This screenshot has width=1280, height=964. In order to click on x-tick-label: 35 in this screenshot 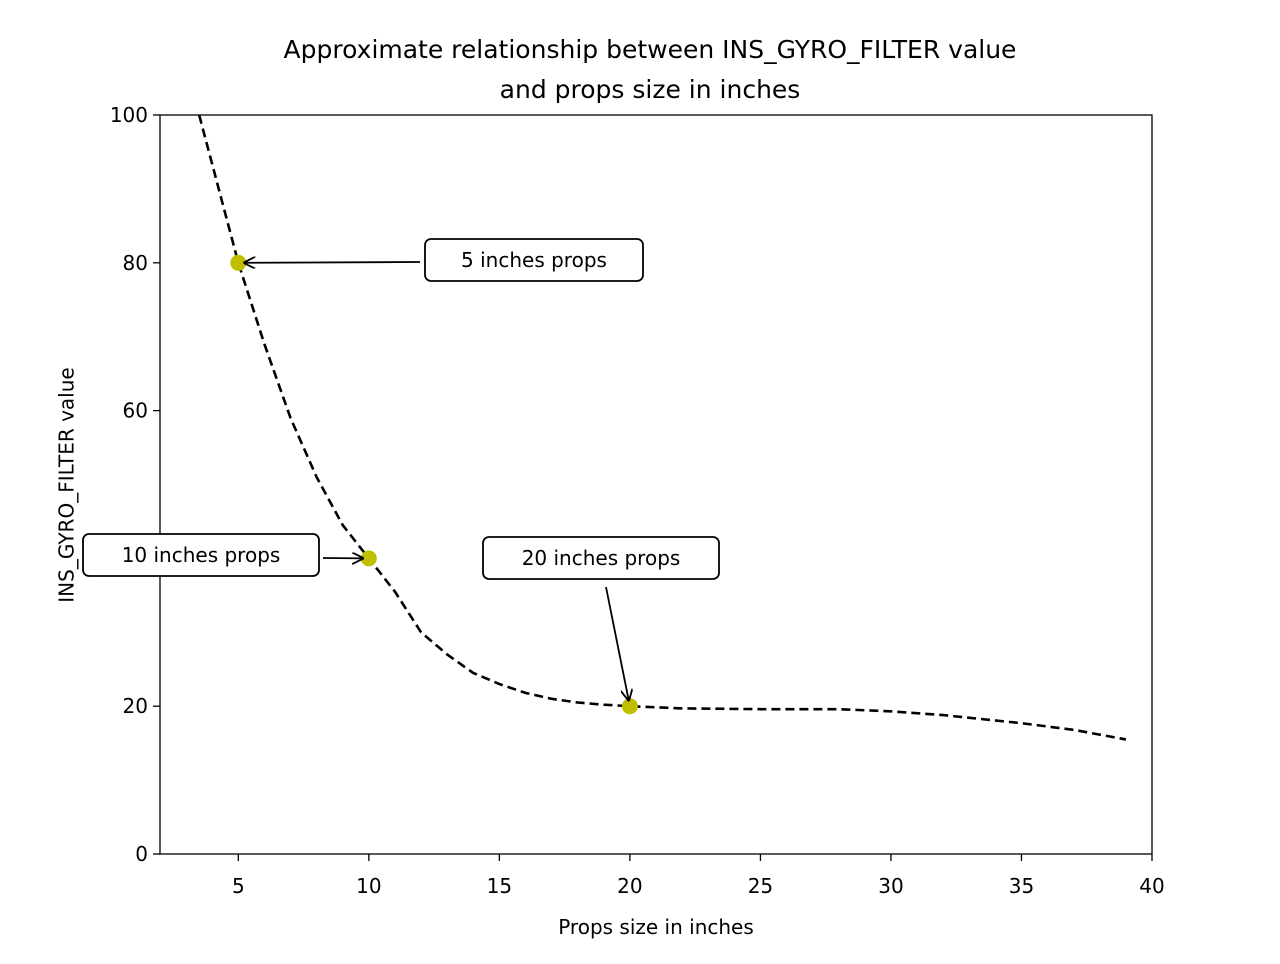, I will do `click(1021, 886)`.